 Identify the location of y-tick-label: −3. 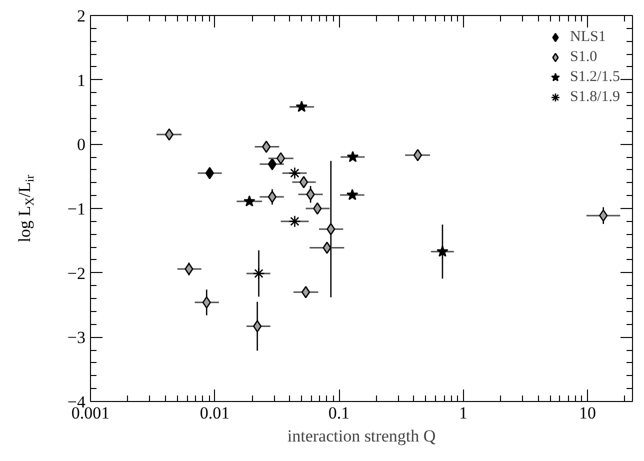
(76, 338).